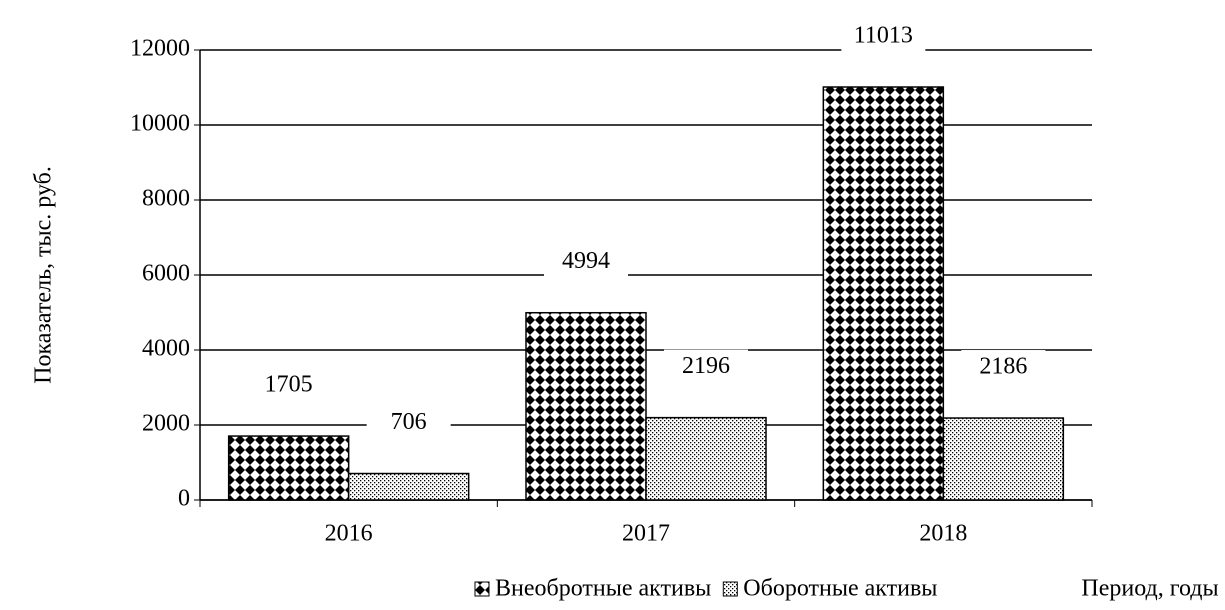  What do you see at coordinates (160, 124) in the screenshot?
I see `y-tick-label: 10000` at bounding box center [160, 124].